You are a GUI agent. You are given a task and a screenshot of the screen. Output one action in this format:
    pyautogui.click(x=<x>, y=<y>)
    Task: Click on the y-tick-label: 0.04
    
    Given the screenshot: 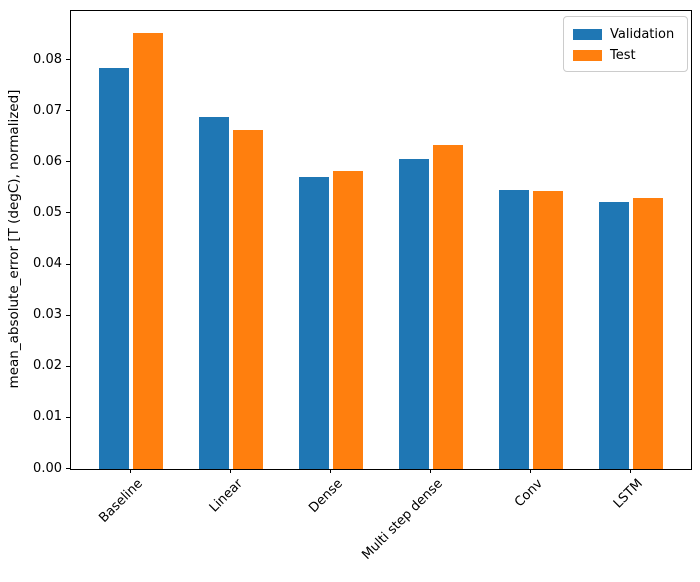 What is the action you would take?
    pyautogui.click(x=47, y=263)
    